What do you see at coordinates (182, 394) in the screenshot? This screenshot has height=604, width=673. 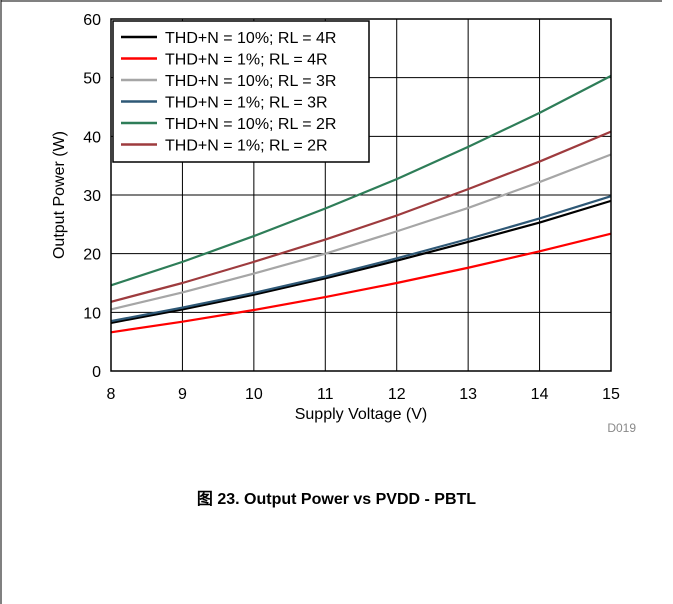 I see `x-tick-label: 9` at bounding box center [182, 394].